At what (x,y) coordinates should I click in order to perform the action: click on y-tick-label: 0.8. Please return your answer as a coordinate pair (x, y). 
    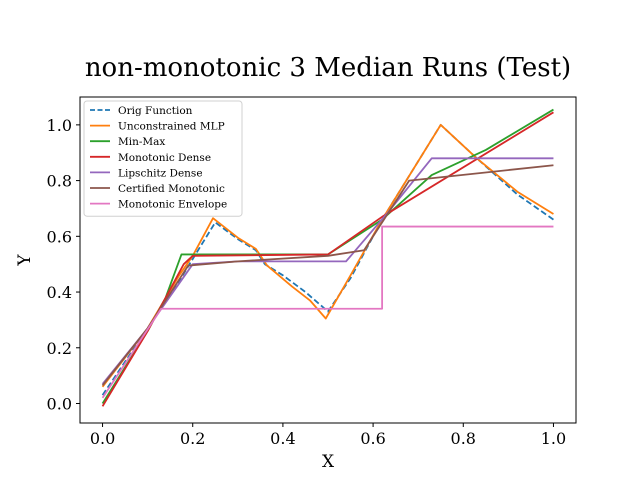
    Looking at the image, I should click on (59, 181).